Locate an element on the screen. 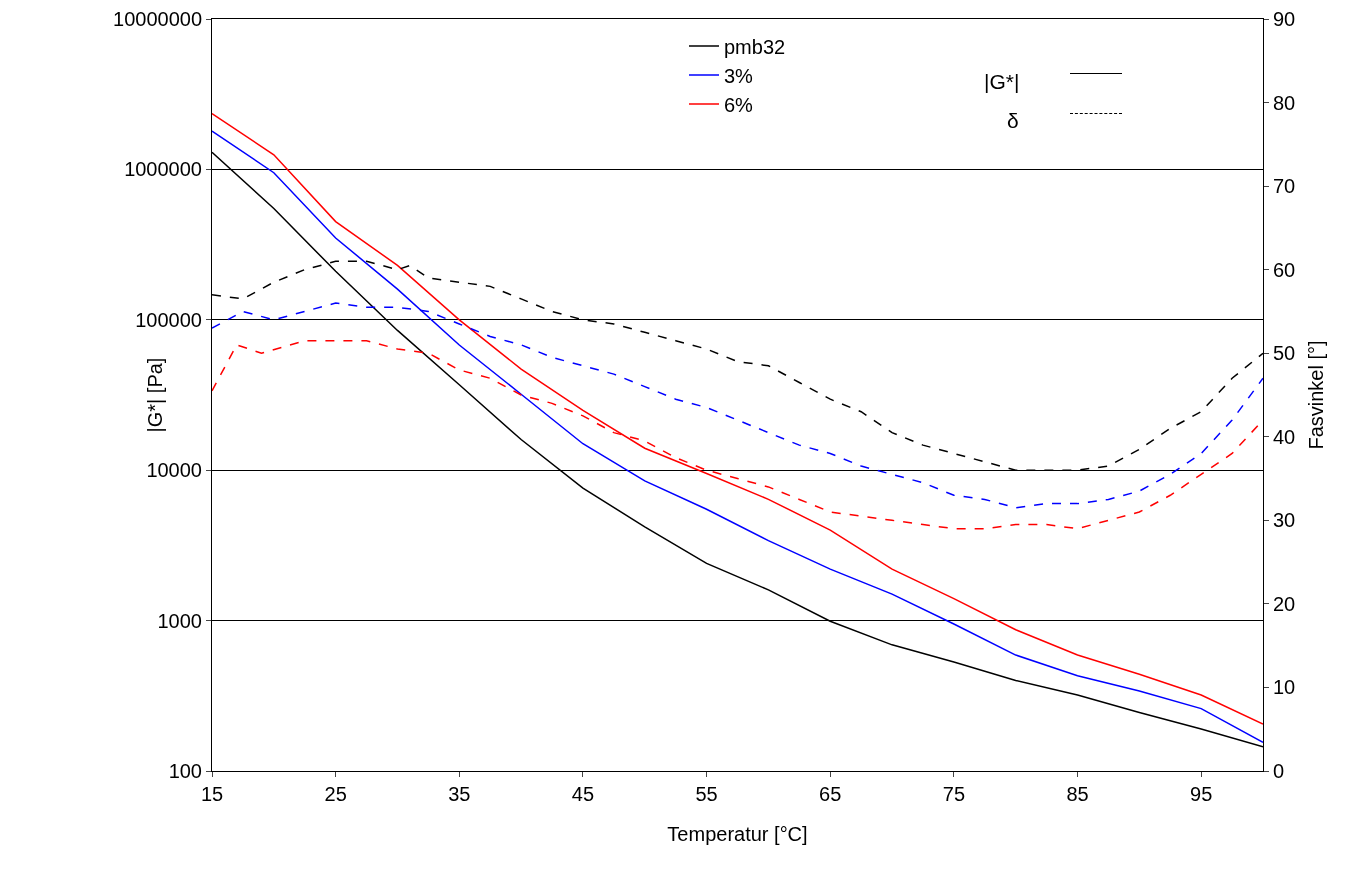 The width and height of the screenshot is (1369, 886). x-tick-label: 85 is located at coordinates (1077, 794).